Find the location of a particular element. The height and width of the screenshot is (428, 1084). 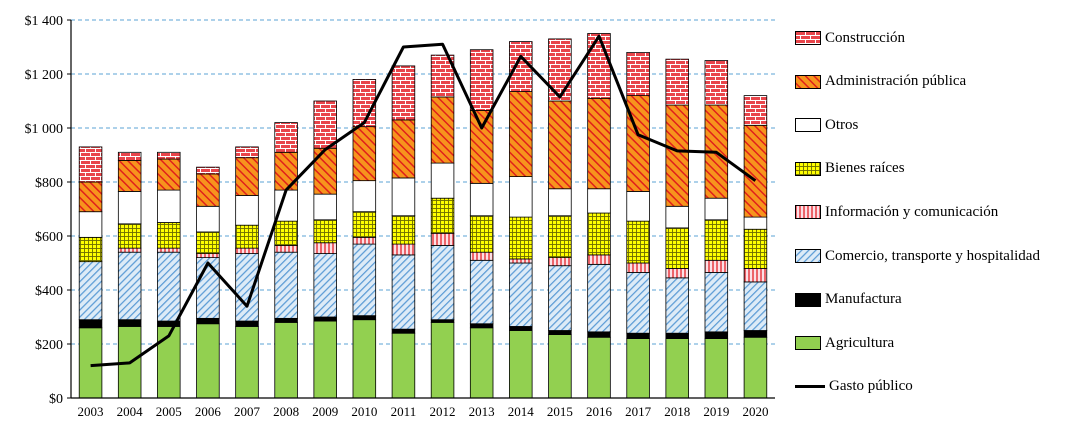

x-tick-label: 2009 is located at coordinates (325, 411).